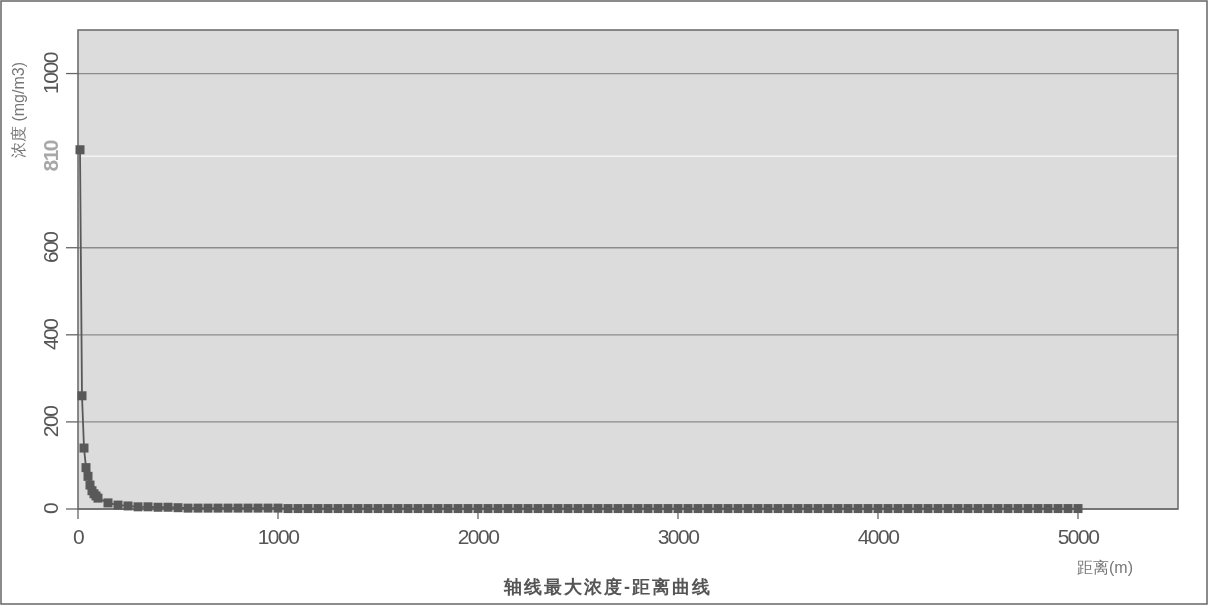 This screenshot has height=605, width=1208. Describe the element at coordinates (50, 156) in the screenshot. I see `ref-line-label: 810` at that location.